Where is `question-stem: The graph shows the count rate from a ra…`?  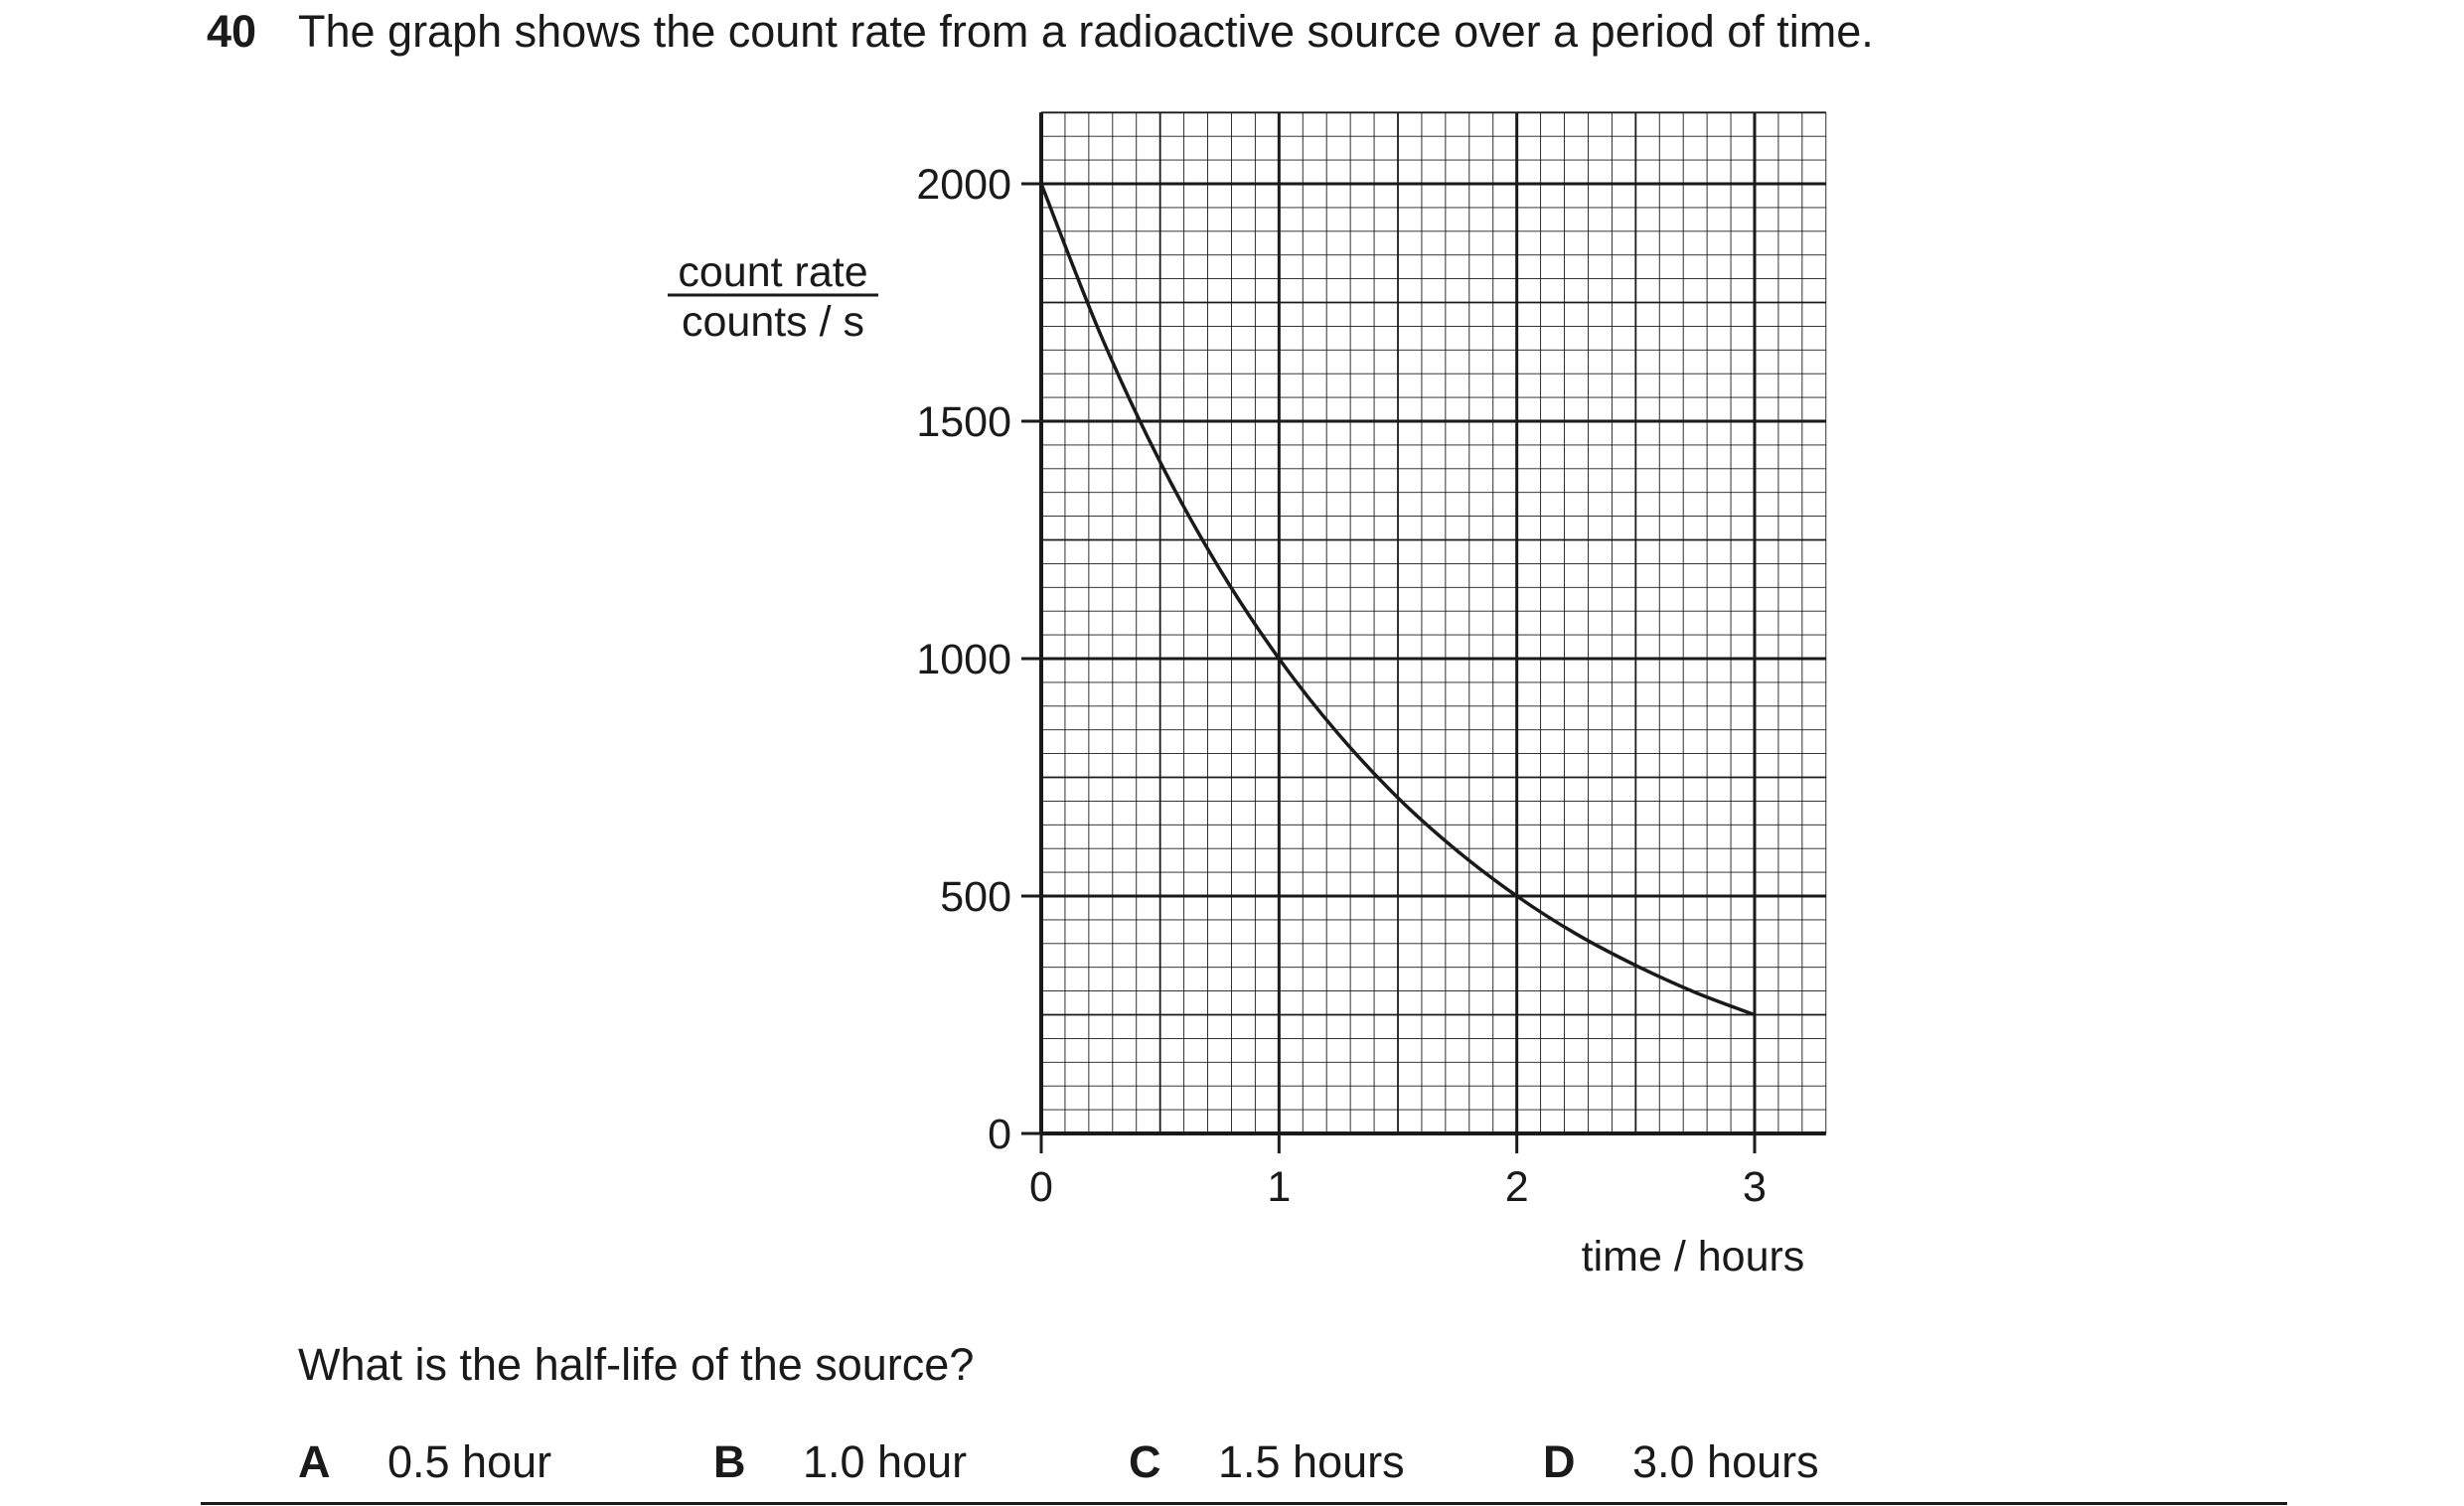 question-stem: The graph shows the count rate from a ra… is located at coordinates (1086, 31).